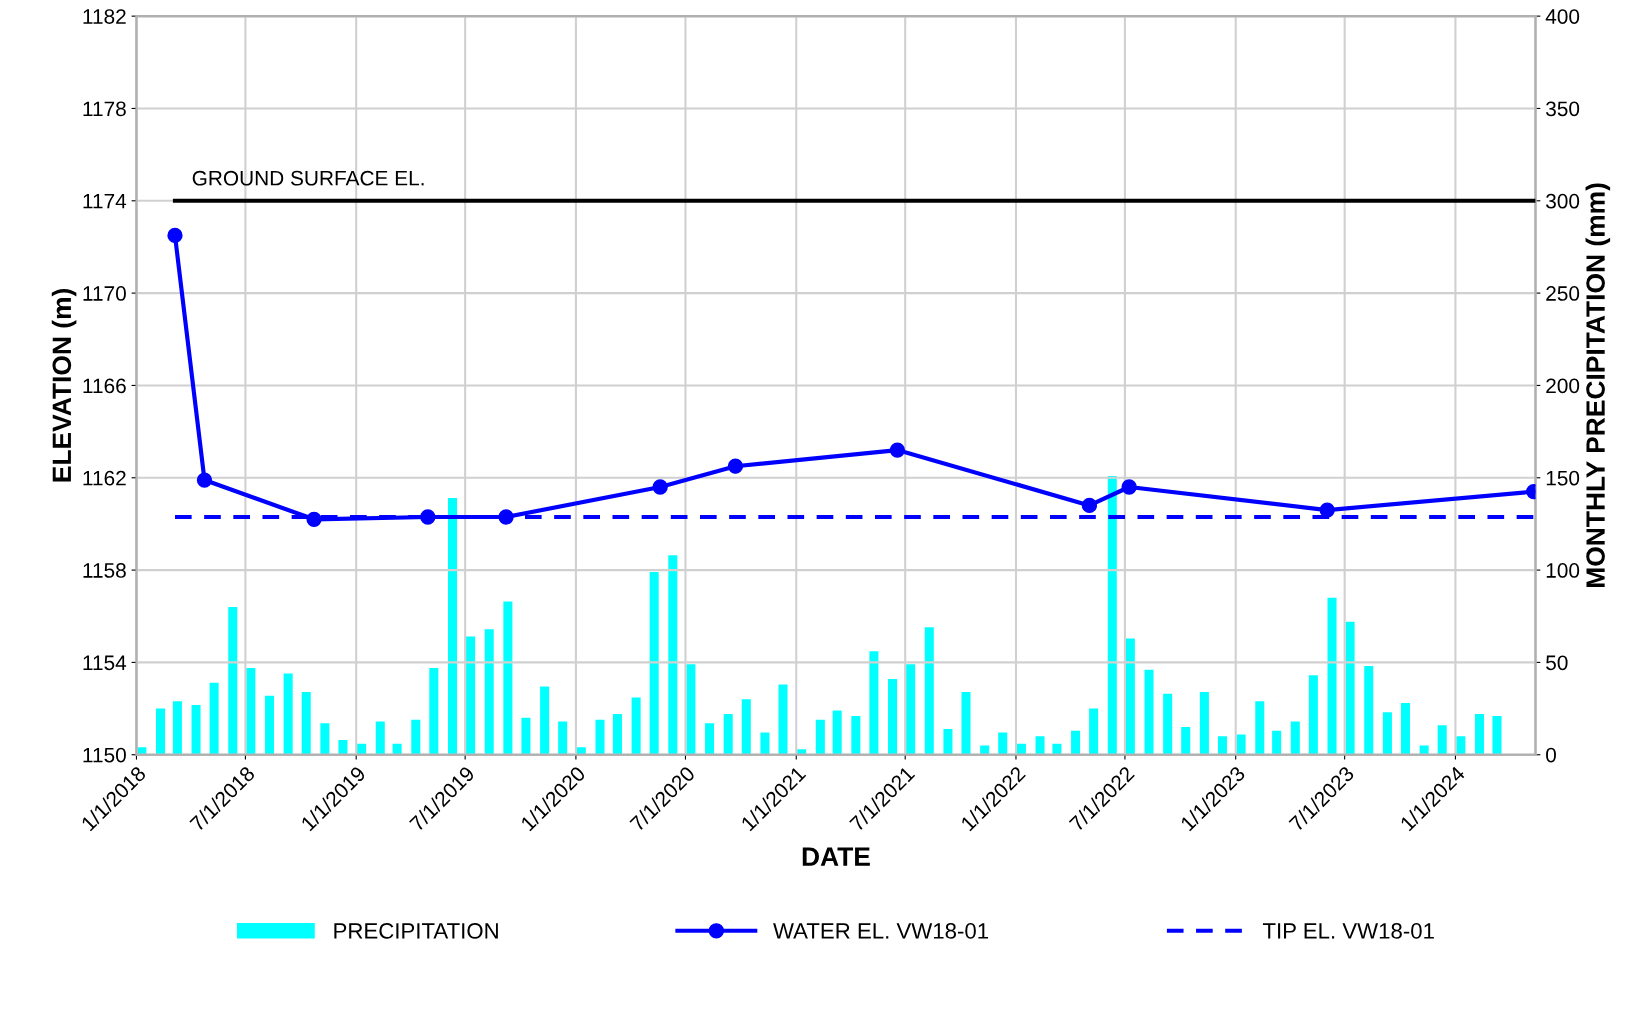 The height and width of the screenshot is (1009, 1644). Describe the element at coordinates (104, 478) in the screenshot. I see `y-tick-label: 1162` at that location.